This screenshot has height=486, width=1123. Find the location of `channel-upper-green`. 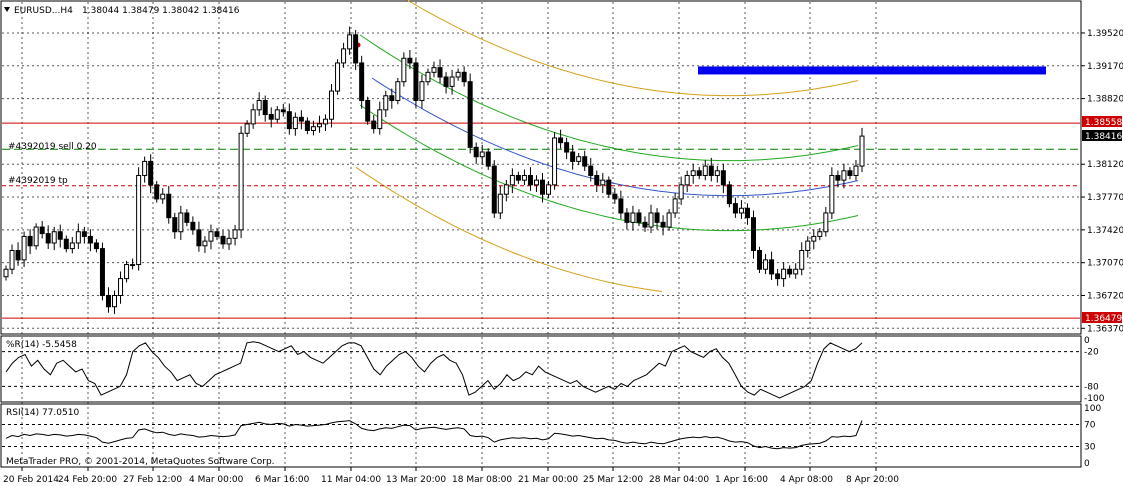

channel-upper-green is located at coordinates (609, 98).